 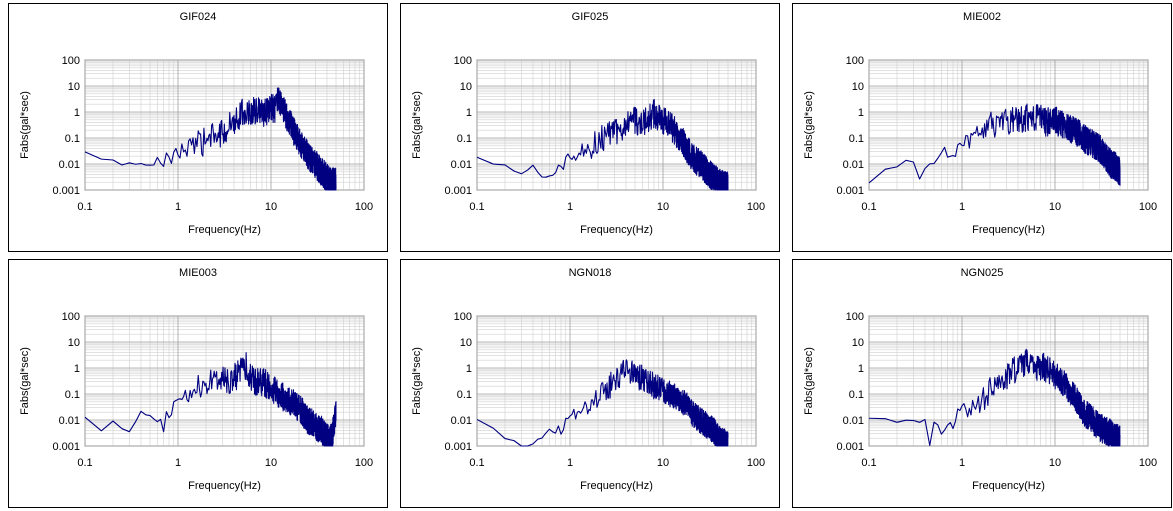 What do you see at coordinates (590, 273) in the screenshot?
I see `chart-title: NGN018` at bounding box center [590, 273].